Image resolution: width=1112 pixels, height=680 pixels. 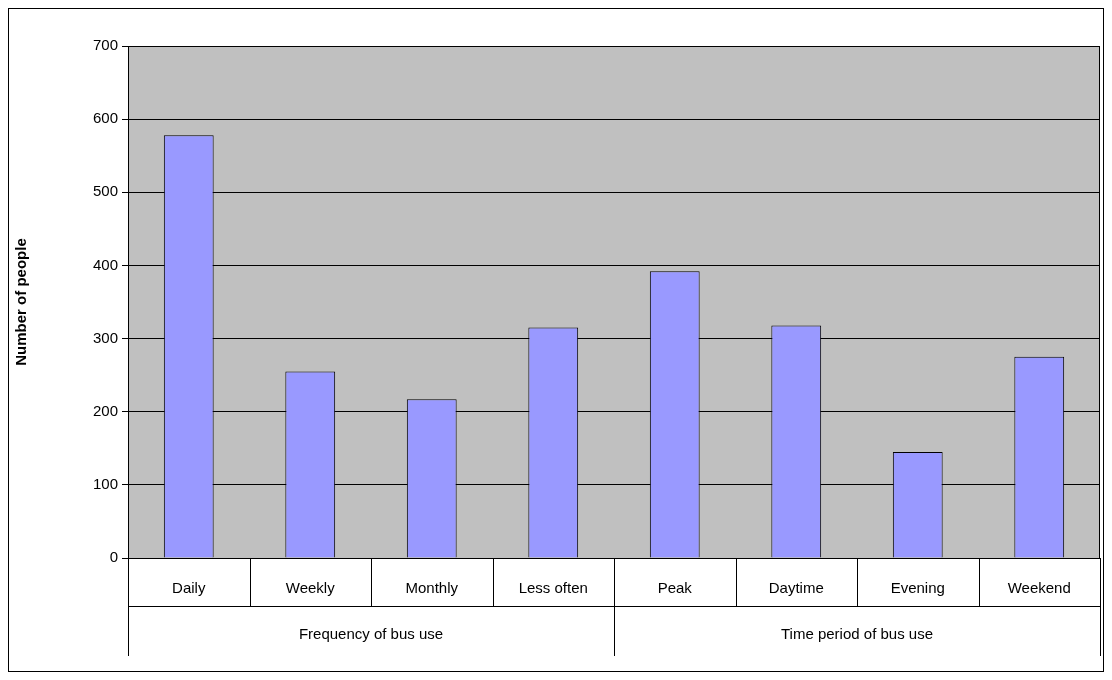 What do you see at coordinates (675, 588) in the screenshot?
I see `x-tick-label: Peak` at bounding box center [675, 588].